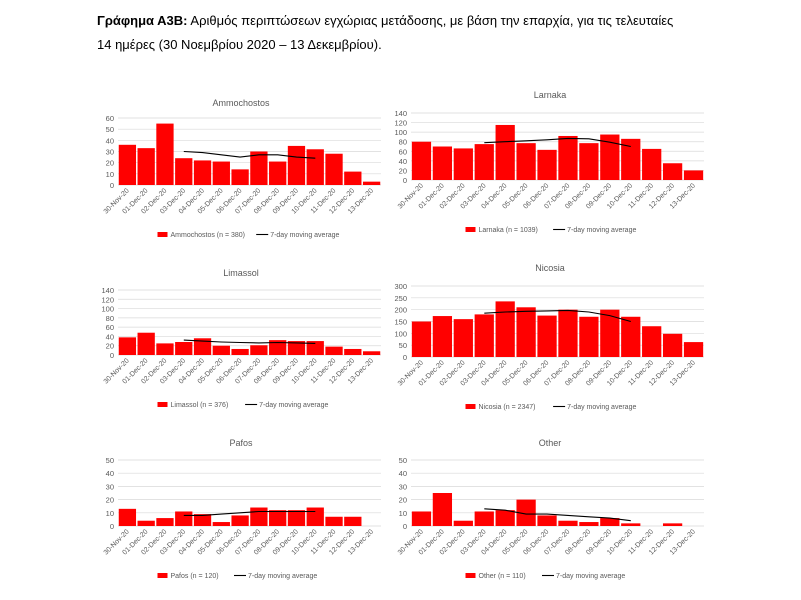 This screenshot has height=600, width=801. What do you see at coordinates (107, 290) in the screenshot?
I see `y-tick-label: 140` at bounding box center [107, 290].